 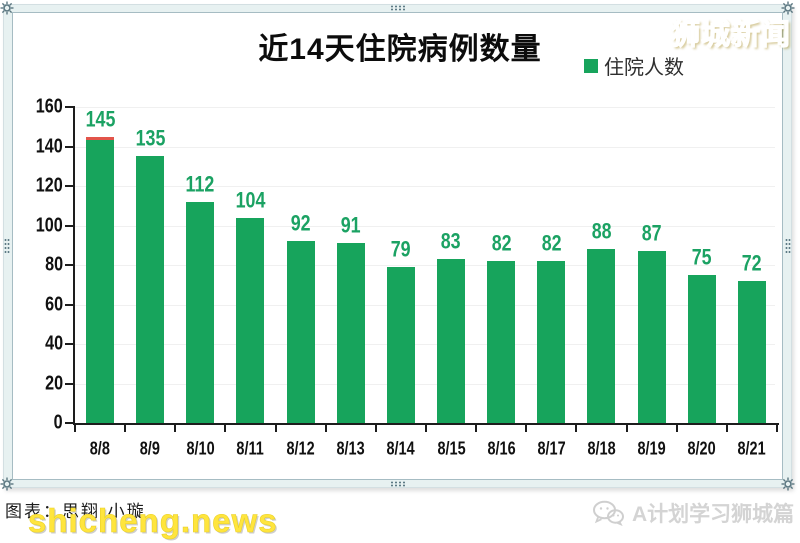 What do you see at coordinates (701, 448) in the screenshot?
I see `x-axis-label: 8/20` at bounding box center [701, 448].